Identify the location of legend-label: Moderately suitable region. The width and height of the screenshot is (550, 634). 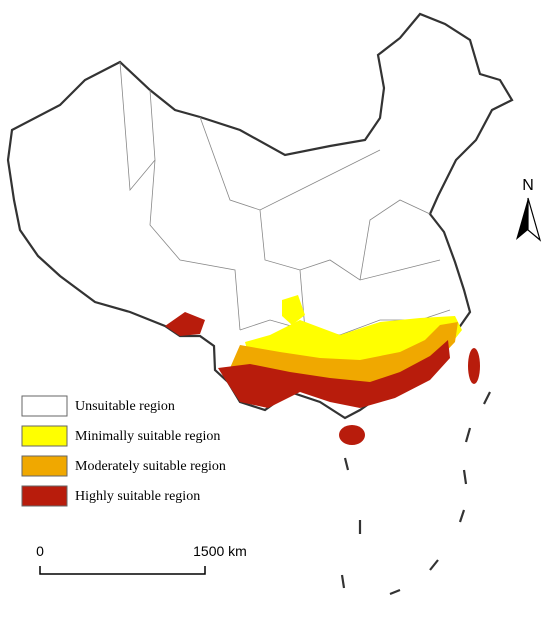
(150, 466).